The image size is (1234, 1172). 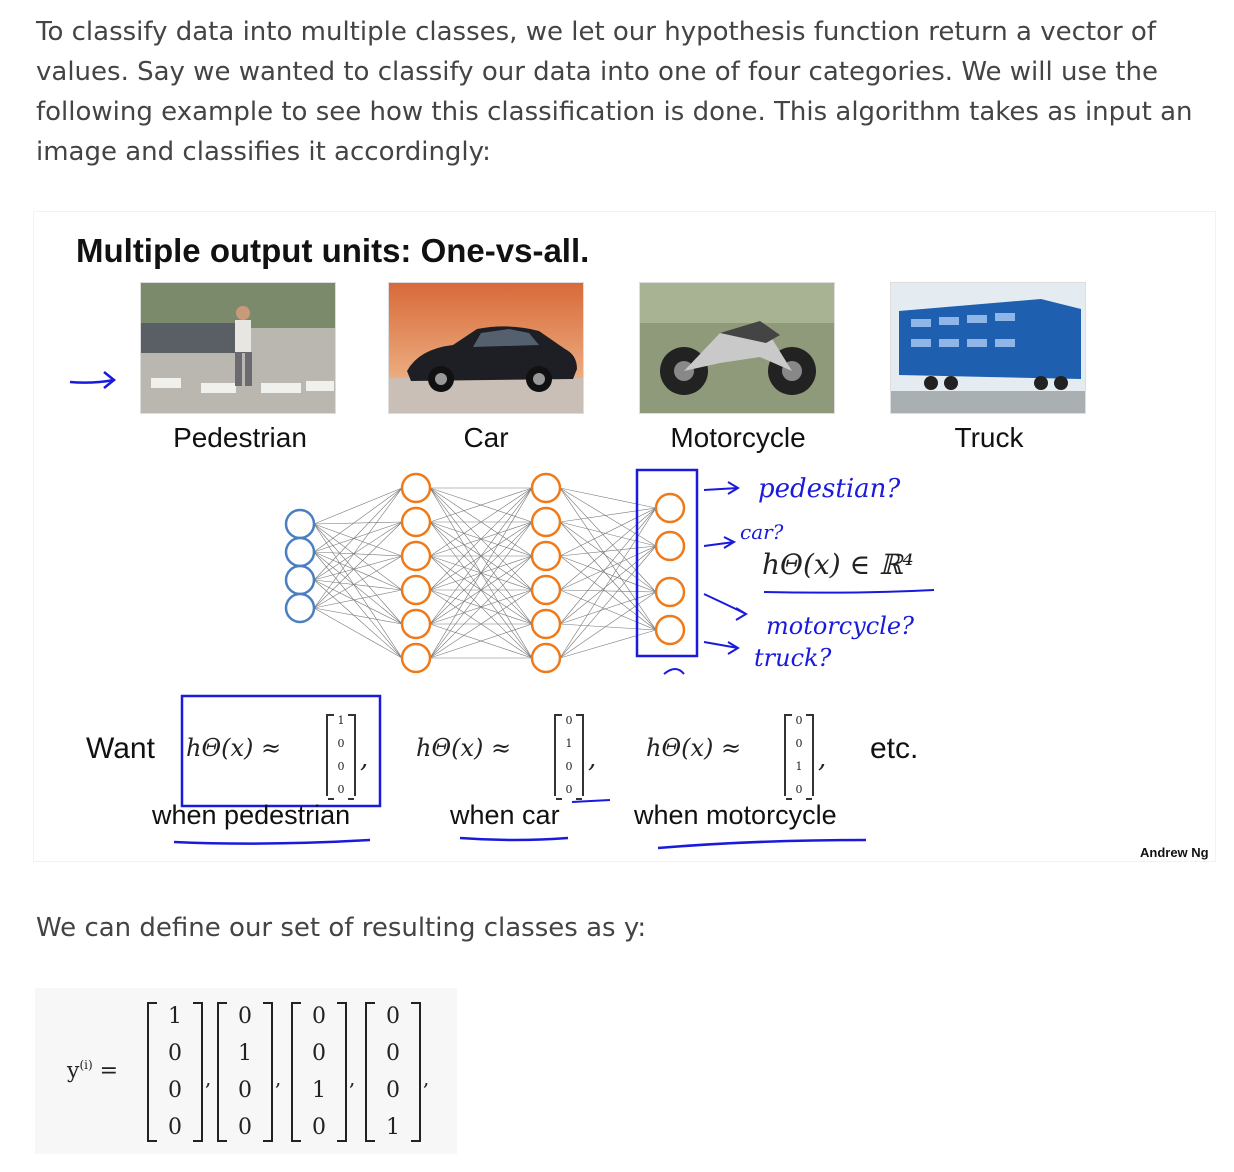 What do you see at coordinates (120, 748) in the screenshot?
I see `want-label: Want` at bounding box center [120, 748].